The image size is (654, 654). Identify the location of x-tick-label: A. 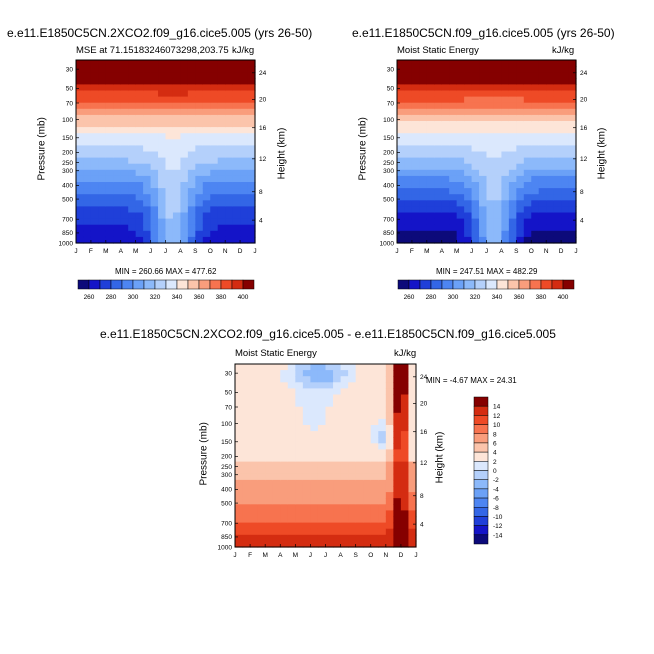
(501, 251).